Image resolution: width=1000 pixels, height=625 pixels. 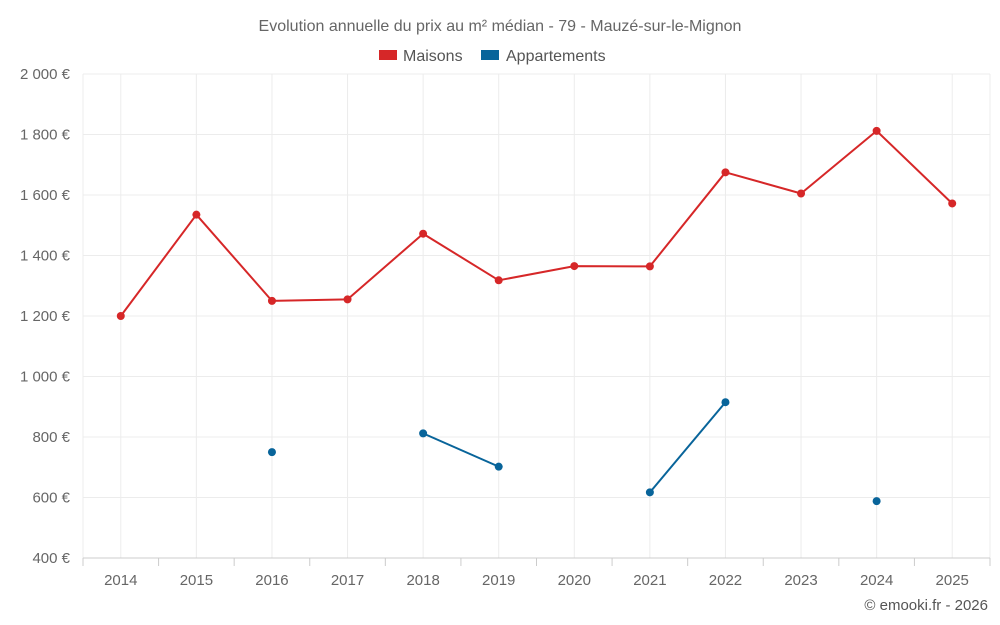 What do you see at coordinates (952, 203) in the screenshot?
I see `data-point-maisons-2025` at bounding box center [952, 203].